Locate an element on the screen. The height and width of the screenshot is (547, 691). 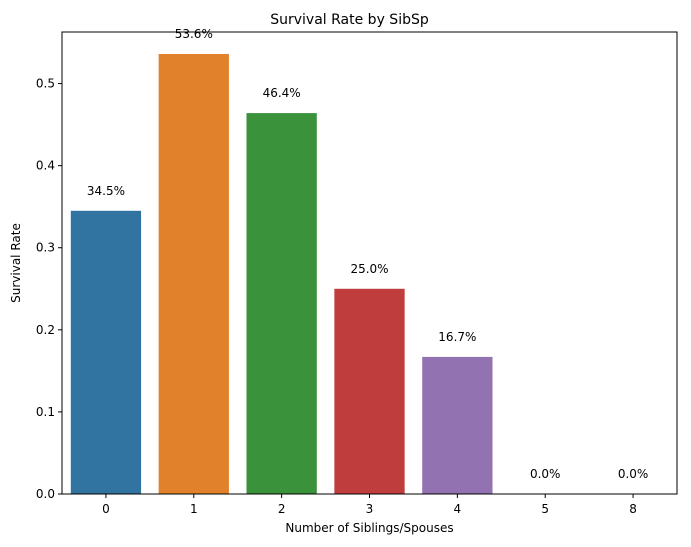
data-label-3: 25.0% is located at coordinates (369, 269).